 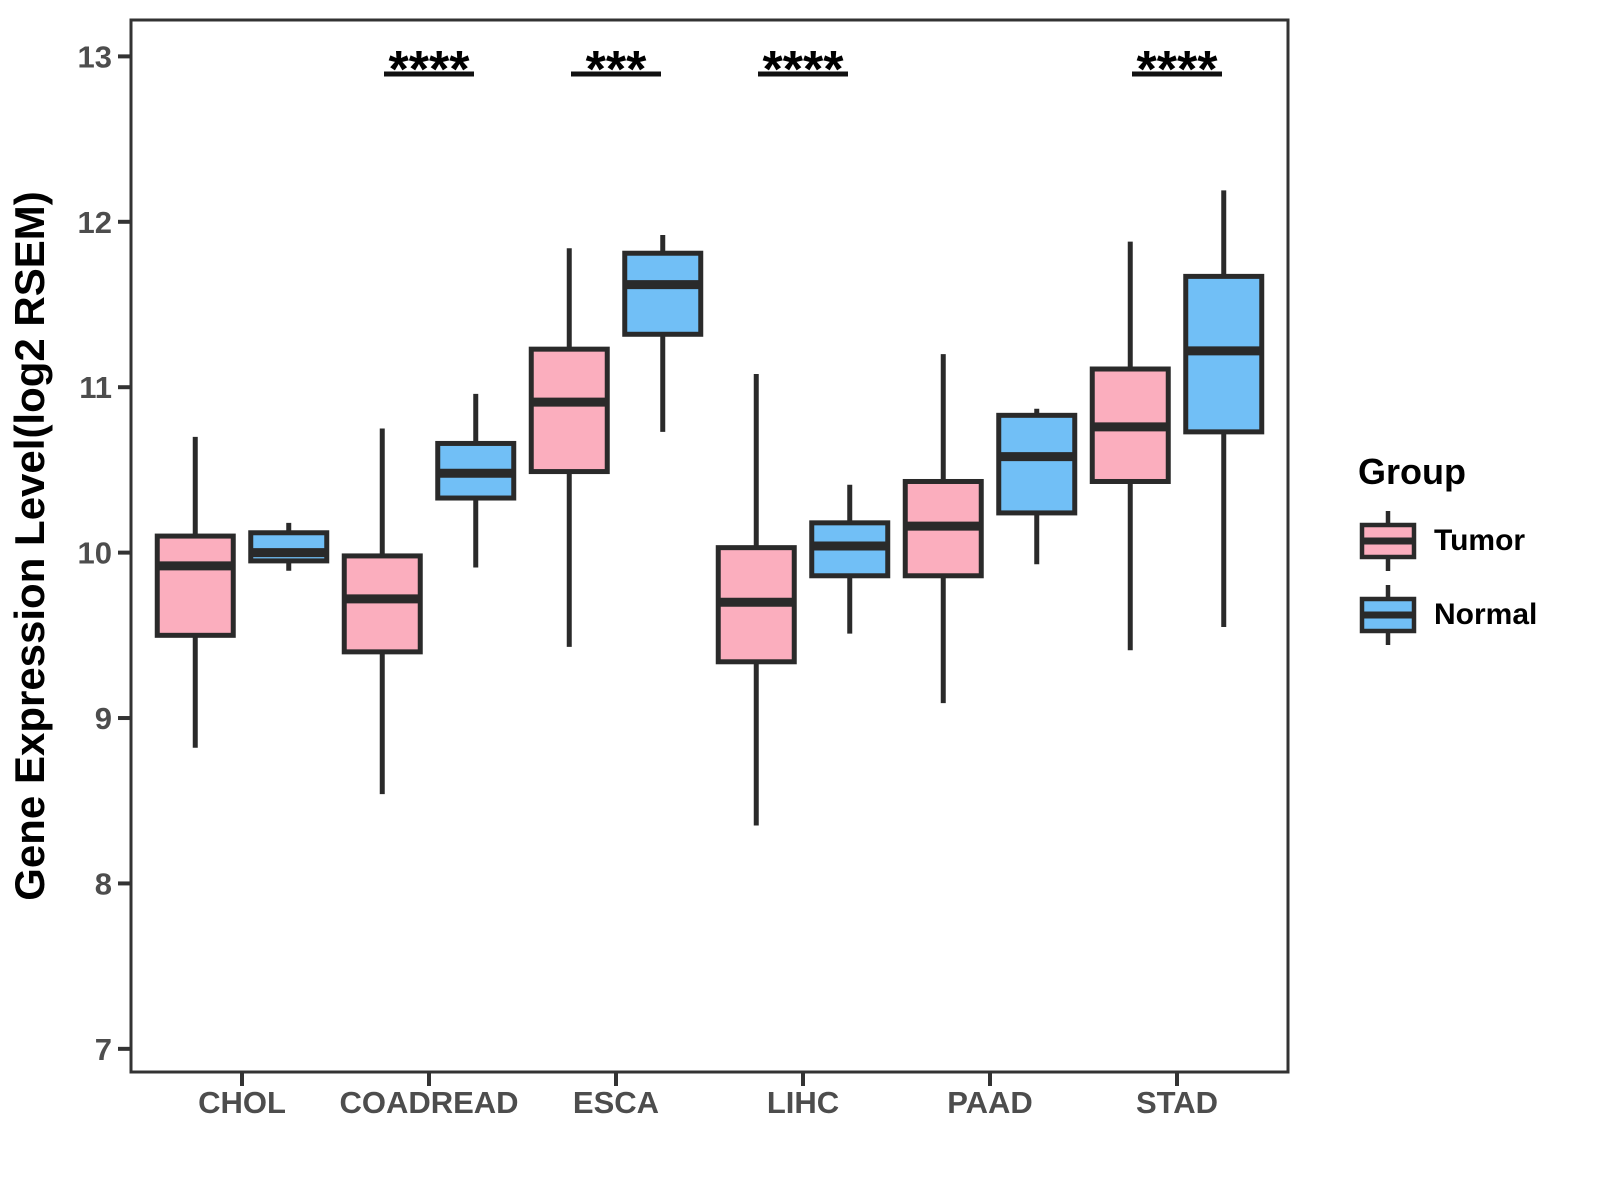 I want to click on x-tick-label-lihc: LIHC, so click(x=803, y=1102).